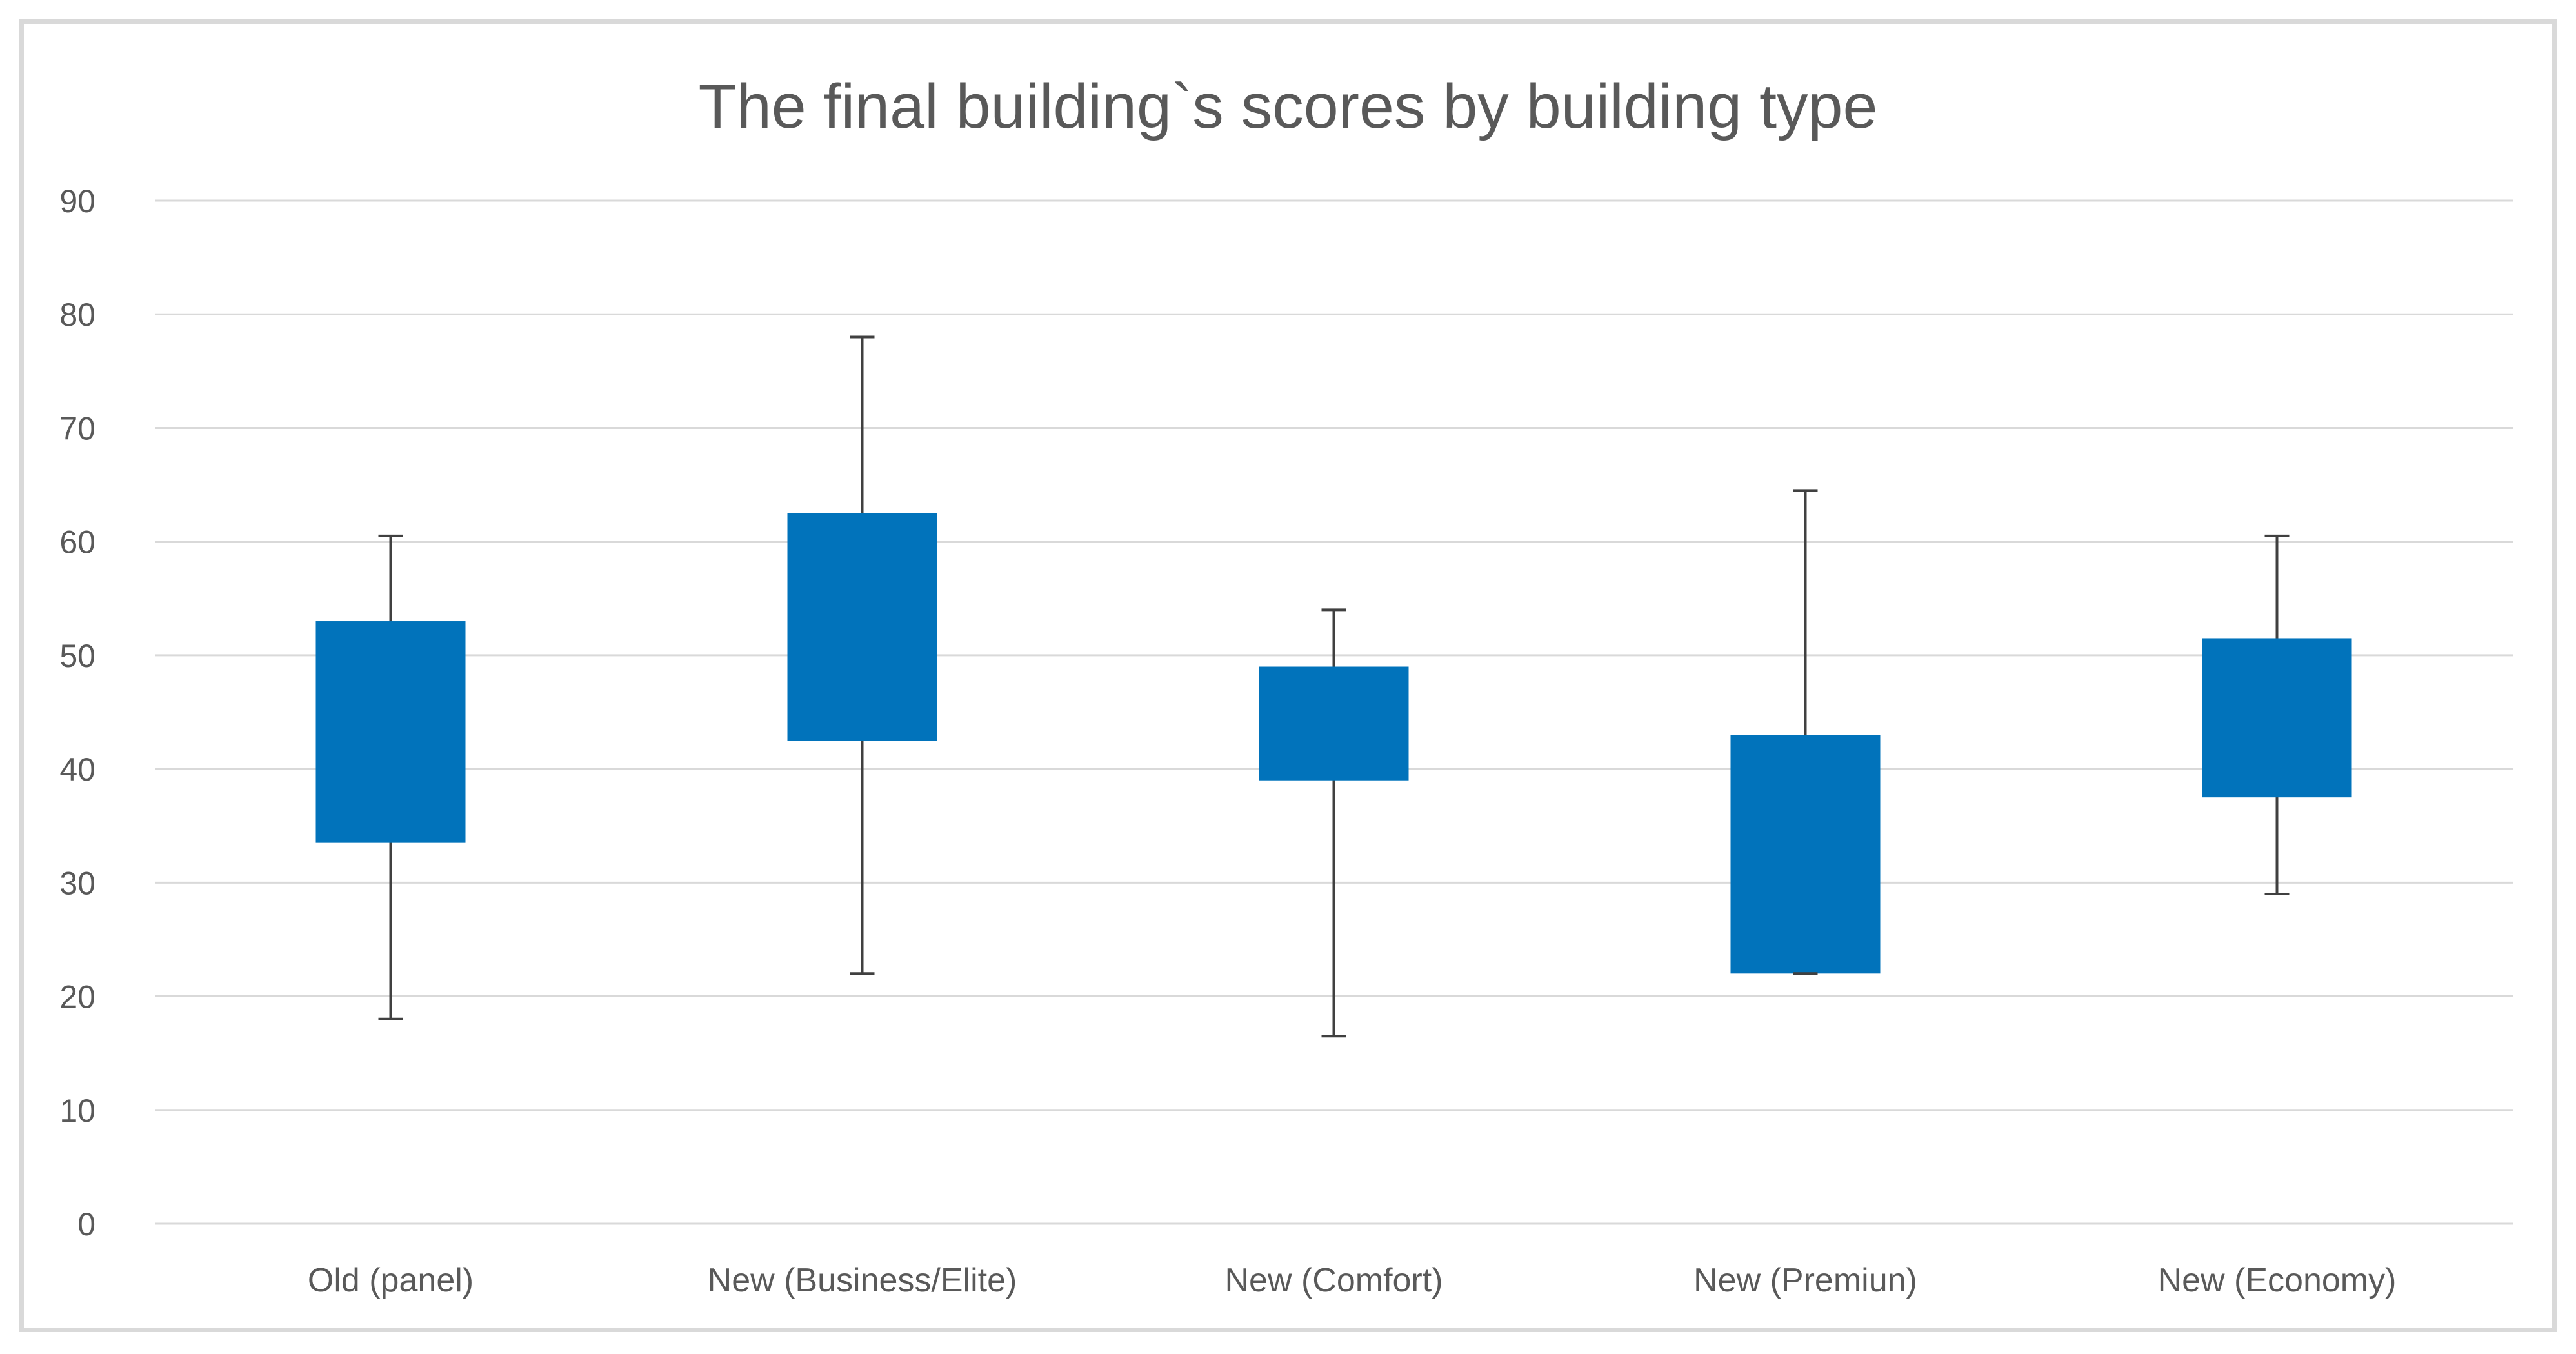 This screenshot has height=1354, width=2576. Describe the element at coordinates (2277, 1280) in the screenshot. I see `x-category-label: New (Economy)` at that location.